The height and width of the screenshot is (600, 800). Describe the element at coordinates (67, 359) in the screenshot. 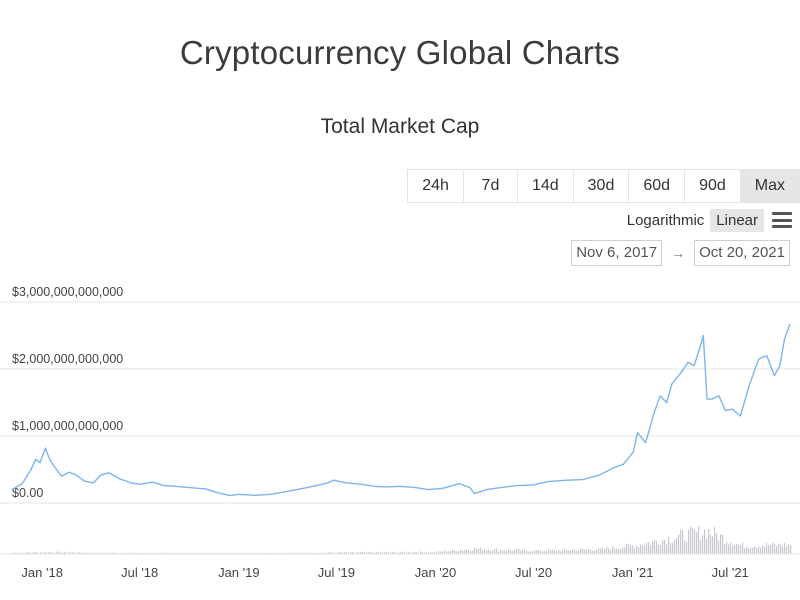

I see `y-tick-label: $2,000,000,000,000` at that location.